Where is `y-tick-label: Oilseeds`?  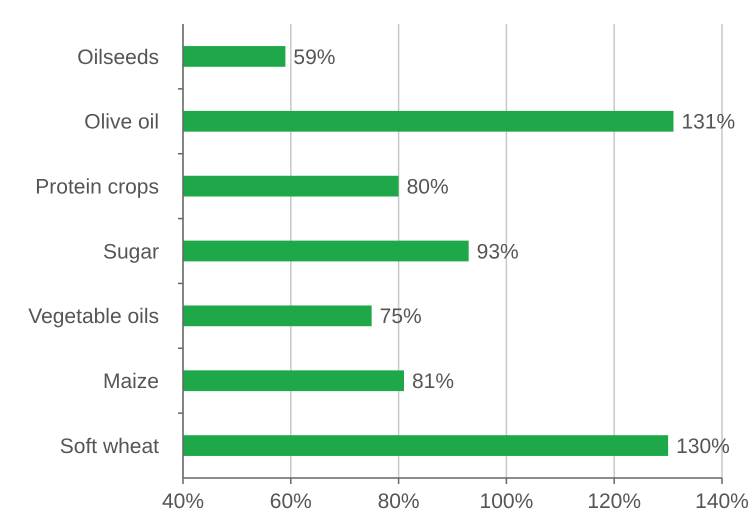
y-tick-label: Oilseeds is located at coordinates (118, 57).